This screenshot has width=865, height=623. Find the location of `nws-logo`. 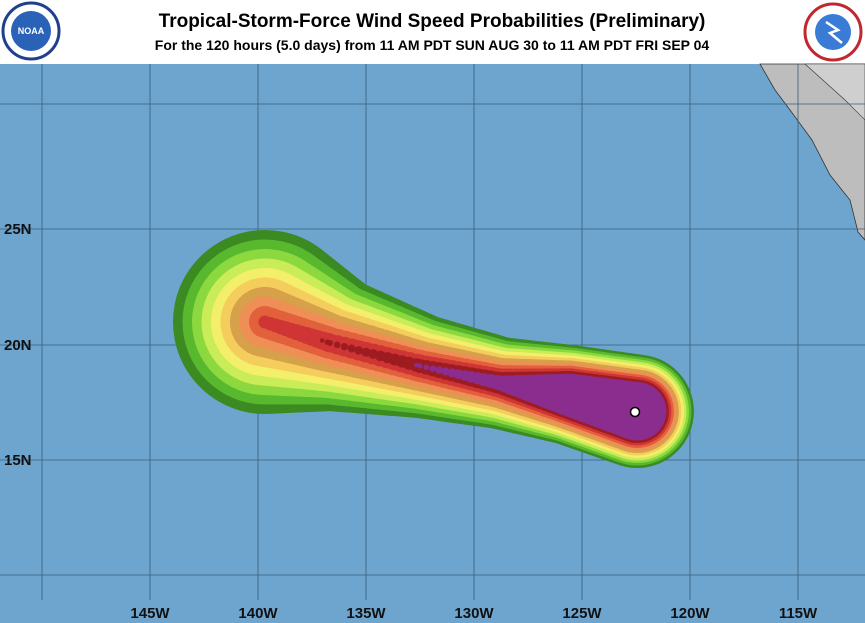

nws-logo is located at coordinates (833, 32).